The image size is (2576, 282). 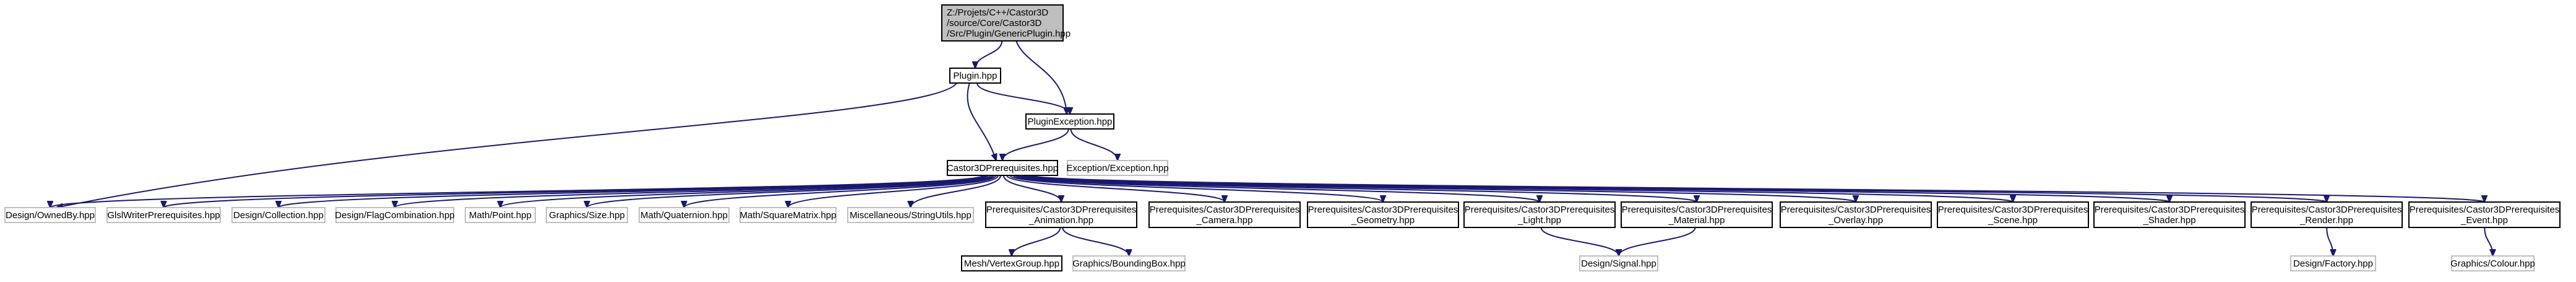 I want to click on node-ownedby: Design/OwnedBy.hpp, so click(x=50, y=215).